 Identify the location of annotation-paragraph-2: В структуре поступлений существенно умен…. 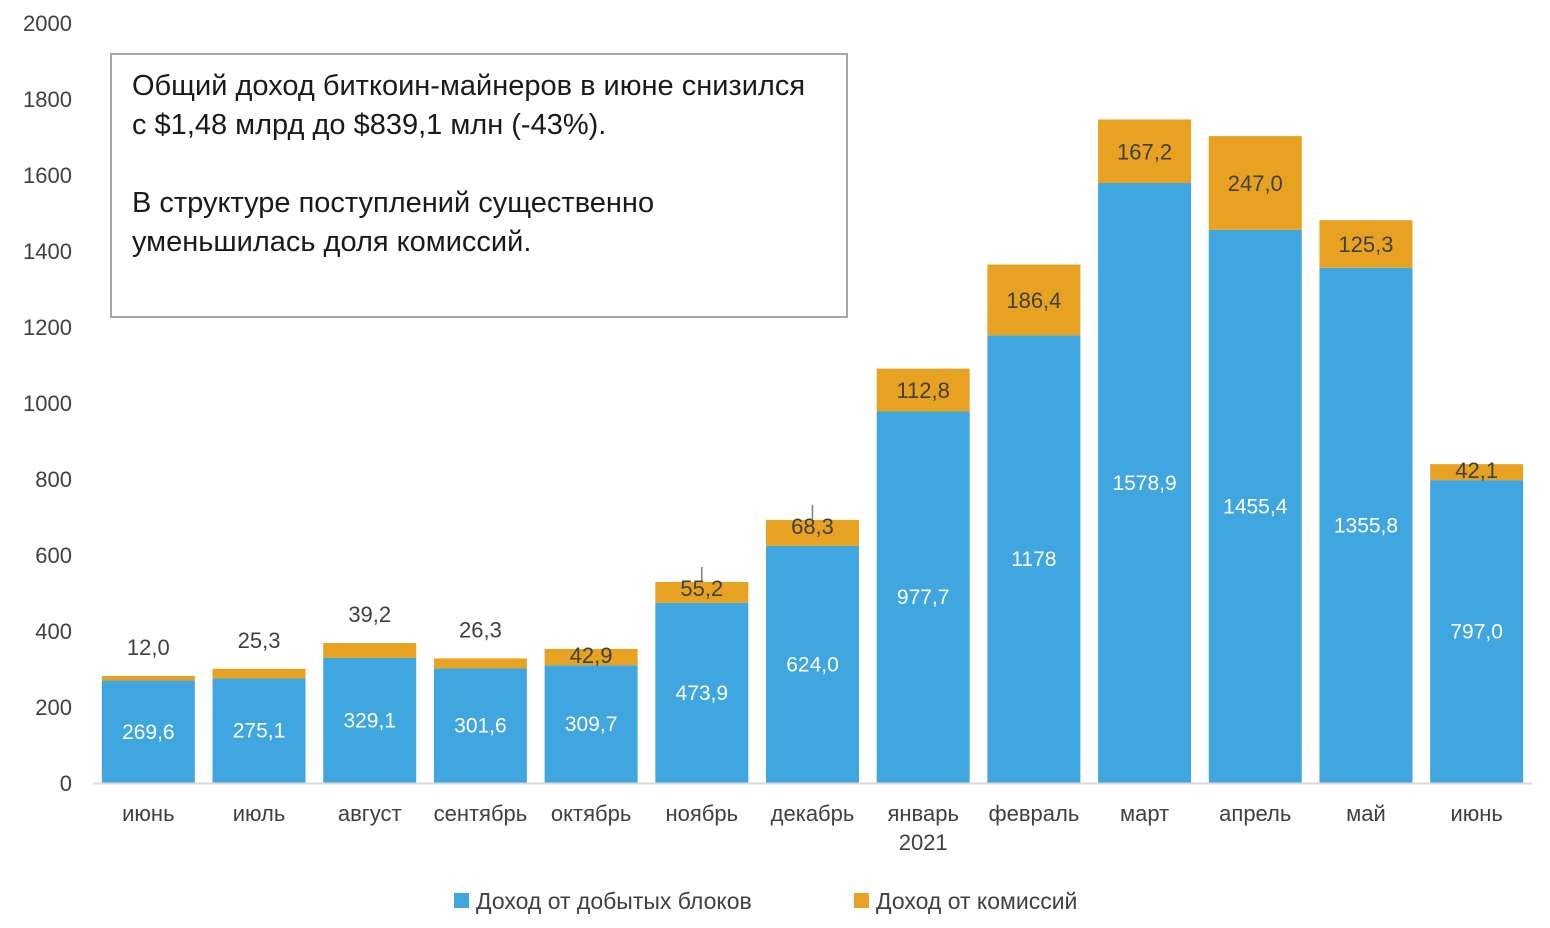
(393, 222).